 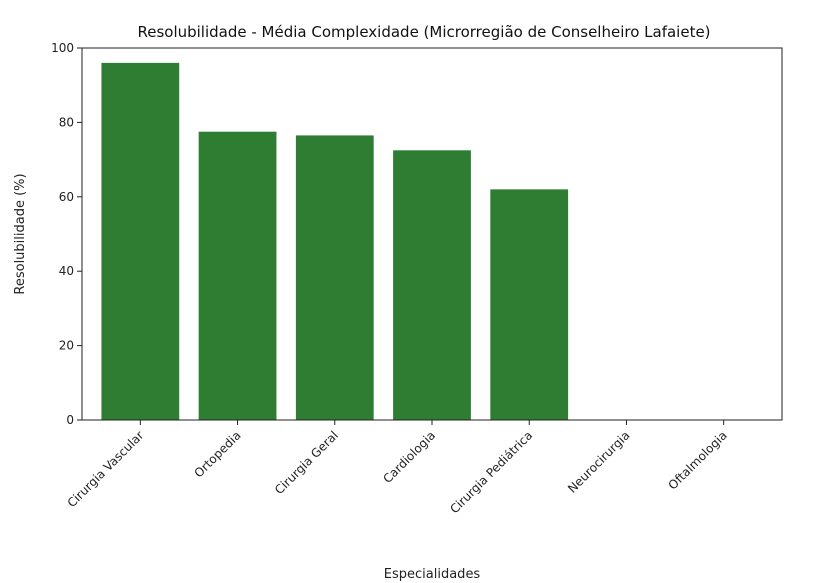 What do you see at coordinates (432, 574) in the screenshot?
I see `x-axis-title: Especialidades` at bounding box center [432, 574].